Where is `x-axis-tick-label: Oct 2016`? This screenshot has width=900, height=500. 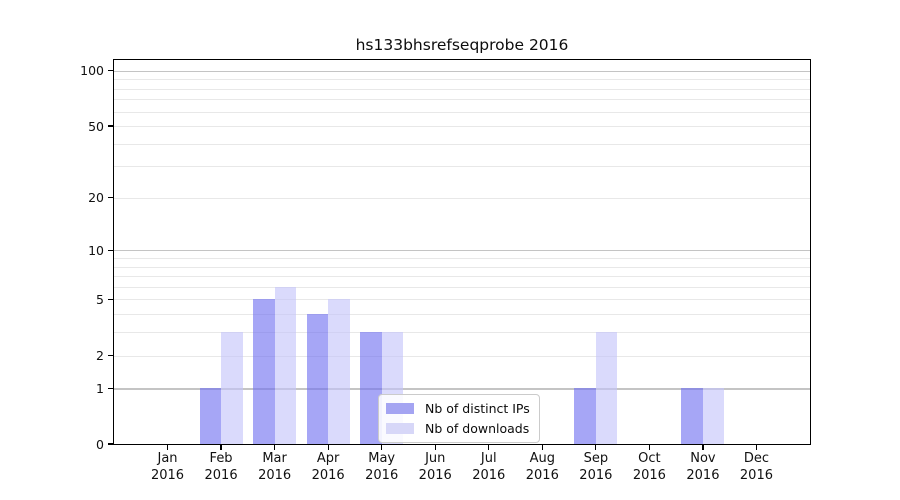 x-axis-tick-label: Oct 2016 is located at coordinates (649, 467).